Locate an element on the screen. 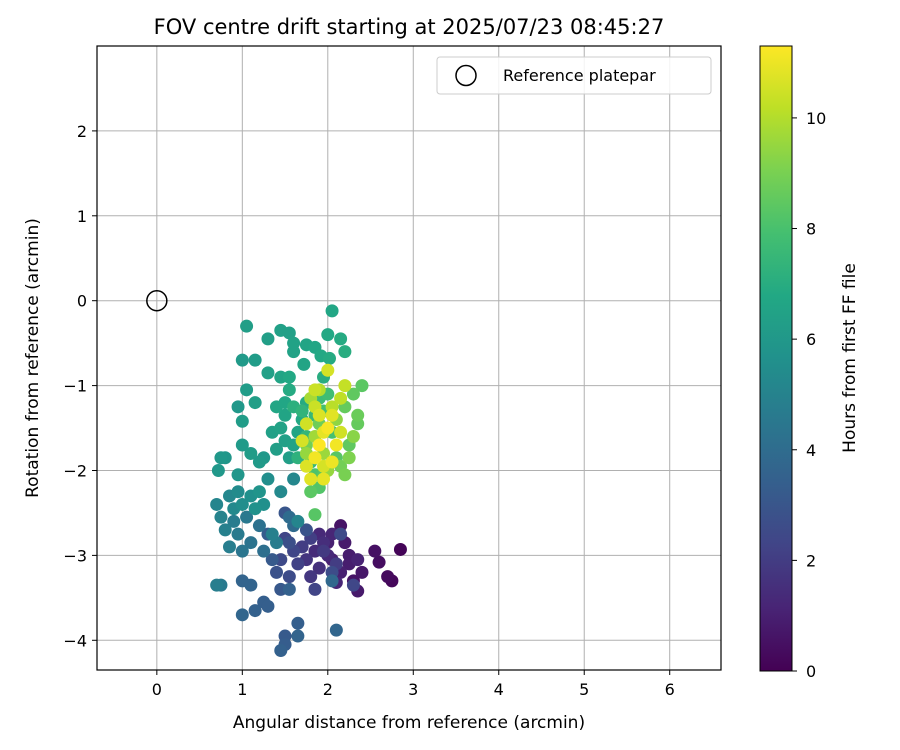 Image resolution: width=900 pixels, height=750 pixels. x-tick-label: 2 is located at coordinates (328, 689).